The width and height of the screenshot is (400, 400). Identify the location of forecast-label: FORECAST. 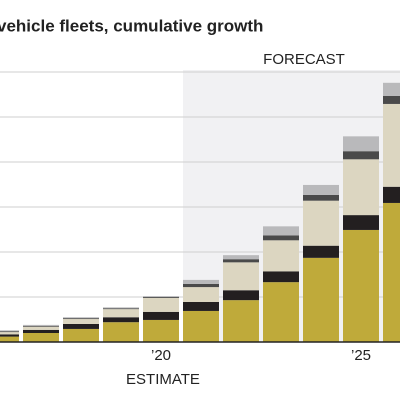
(304, 59).